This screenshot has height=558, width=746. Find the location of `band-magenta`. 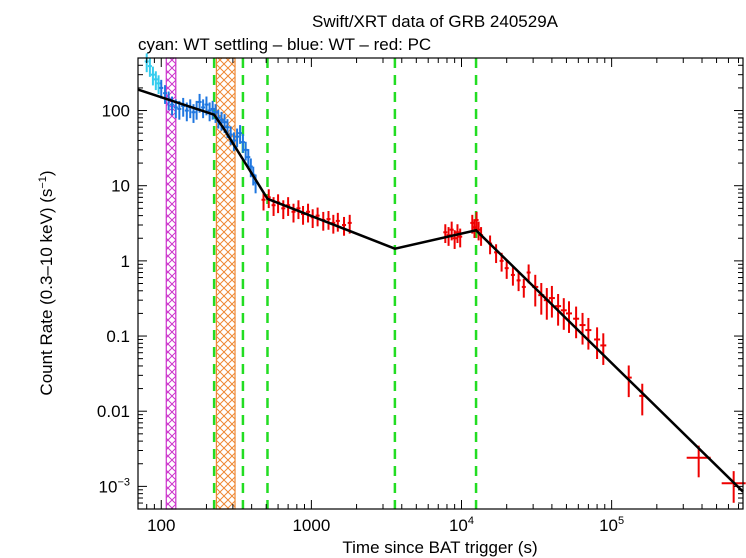

band-magenta is located at coordinates (171, 283).